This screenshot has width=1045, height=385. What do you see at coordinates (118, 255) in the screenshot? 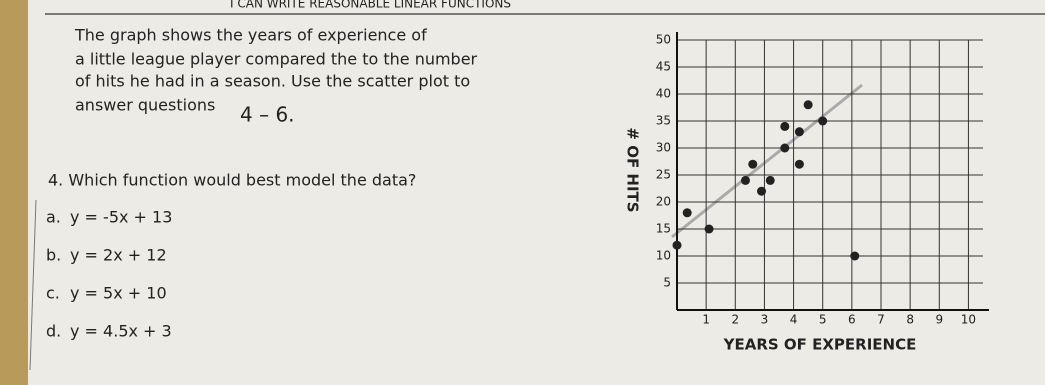
I see `option-text: y = 2x + 12` at bounding box center [118, 255].